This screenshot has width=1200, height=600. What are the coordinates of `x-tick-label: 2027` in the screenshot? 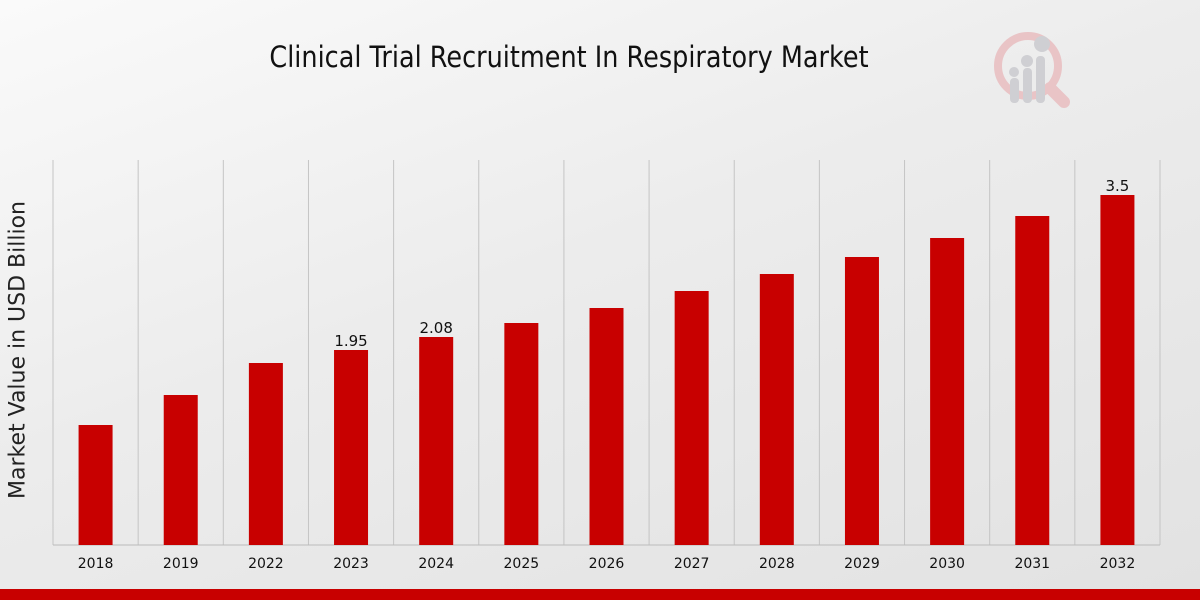 It's located at (692, 564).